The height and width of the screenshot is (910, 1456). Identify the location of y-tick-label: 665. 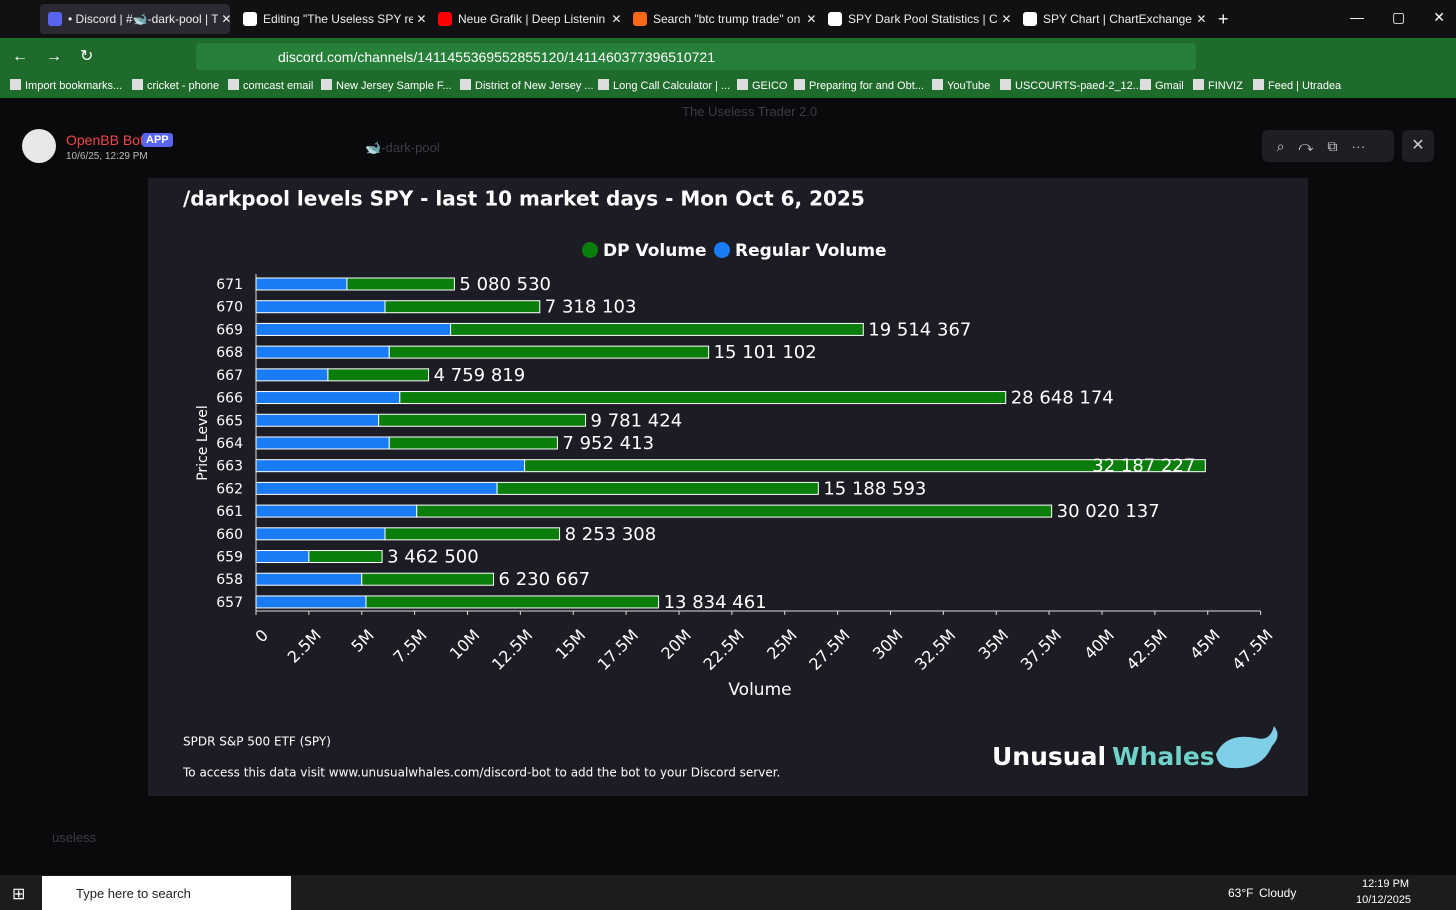
(229, 421).